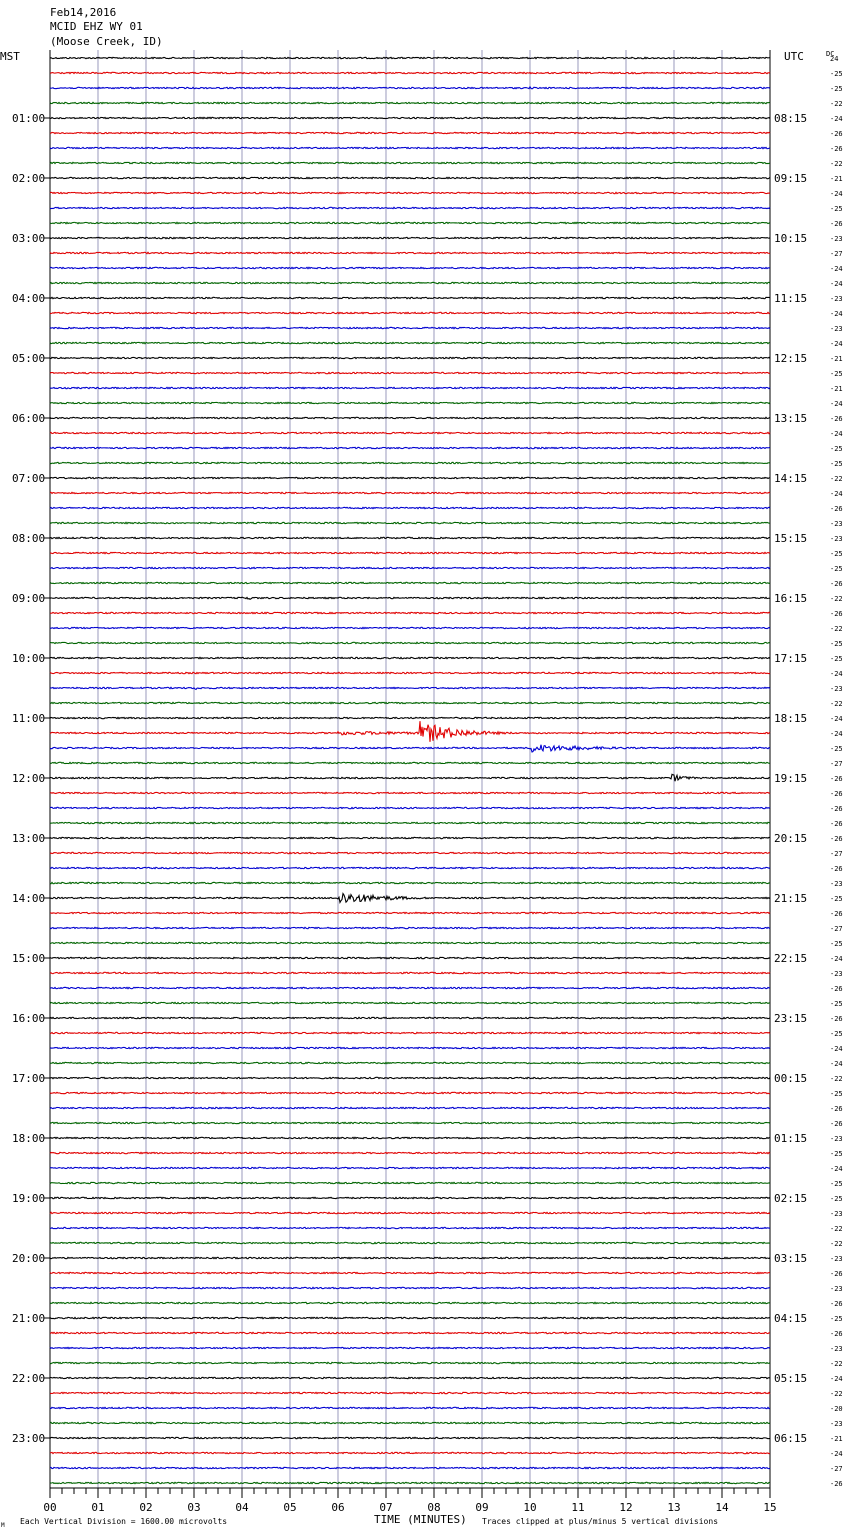 Image resolution: width=850 pixels, height=1539 pixels. I want to click on left-hour-label: 05:00, so click(28, 358).